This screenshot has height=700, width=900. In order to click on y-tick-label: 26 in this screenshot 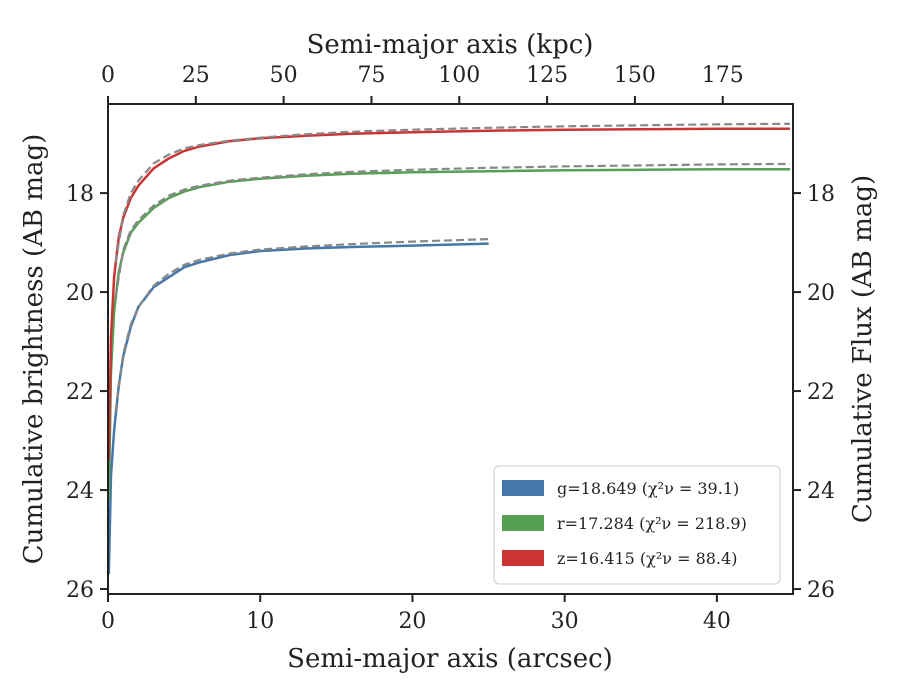, I will do `click(80, 590)`.